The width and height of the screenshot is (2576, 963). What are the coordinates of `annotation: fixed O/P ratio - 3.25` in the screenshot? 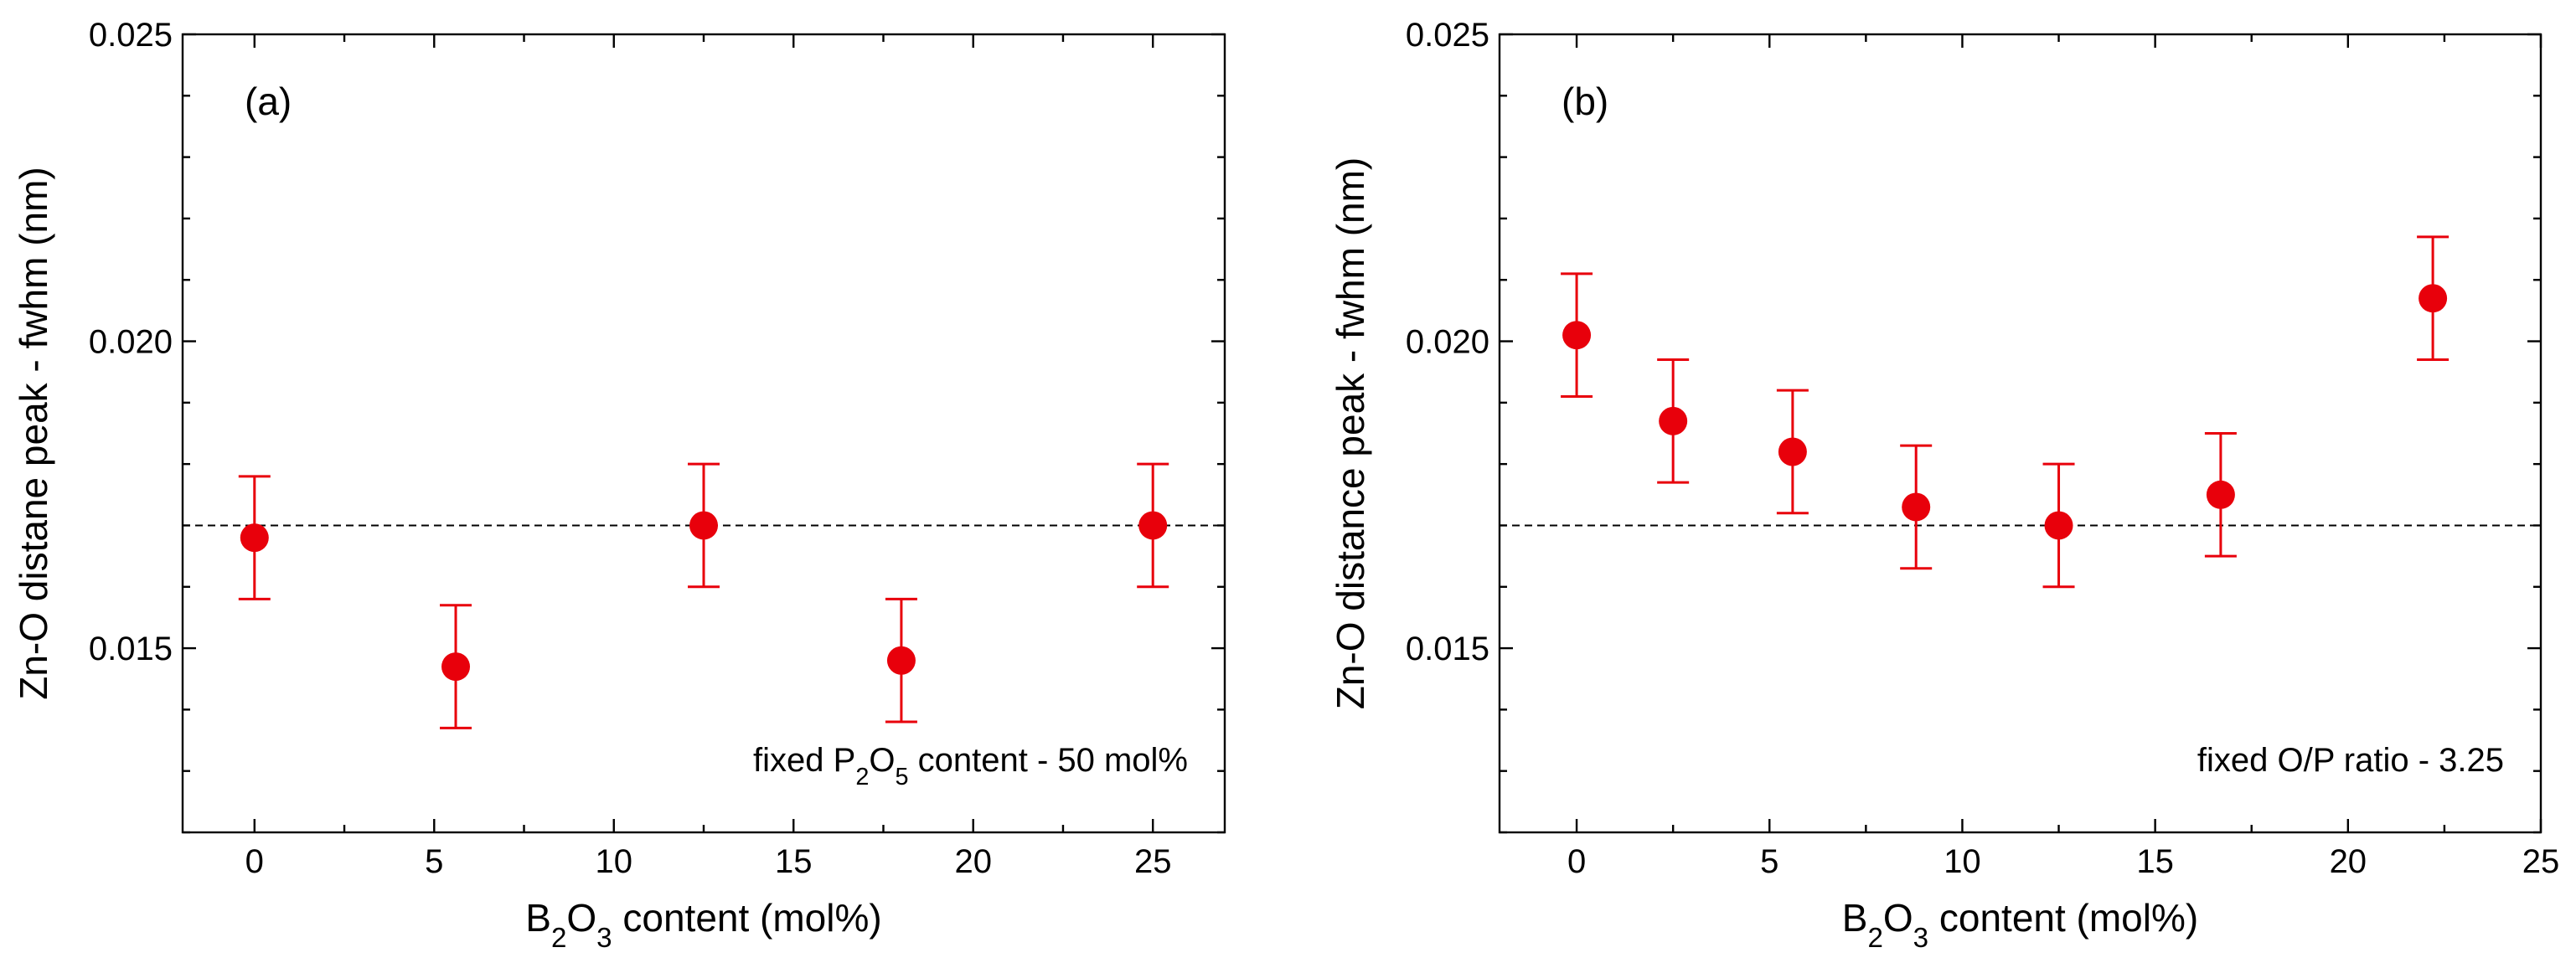 It's located at (2350, 760).